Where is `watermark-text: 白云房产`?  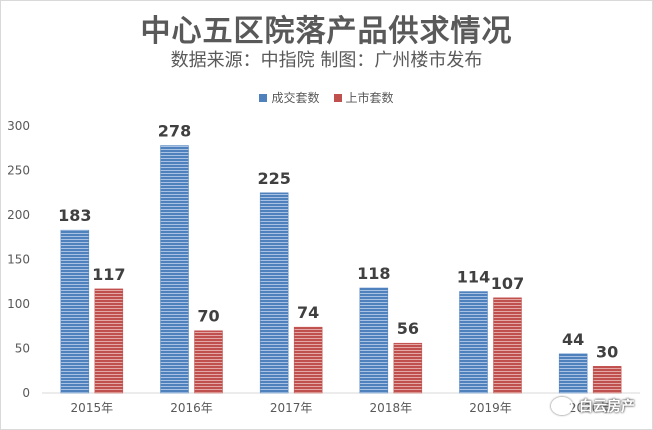 watermark-text: 白云房产 is located at coordinates (607, 407).